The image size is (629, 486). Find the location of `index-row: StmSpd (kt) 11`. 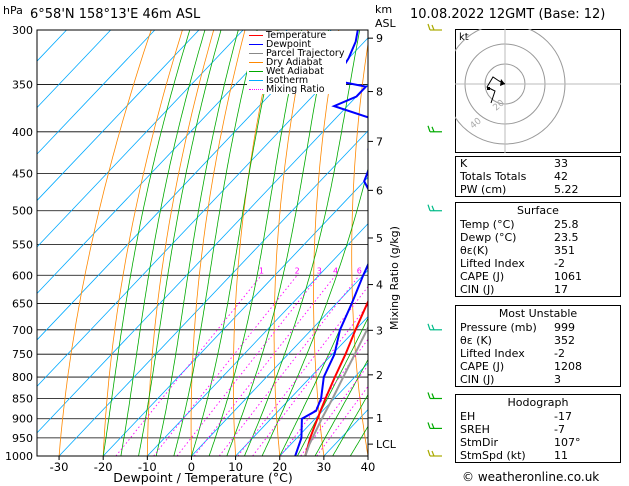

index-row: StmSpd (kt) 11 is located at coordinates (538, 455).